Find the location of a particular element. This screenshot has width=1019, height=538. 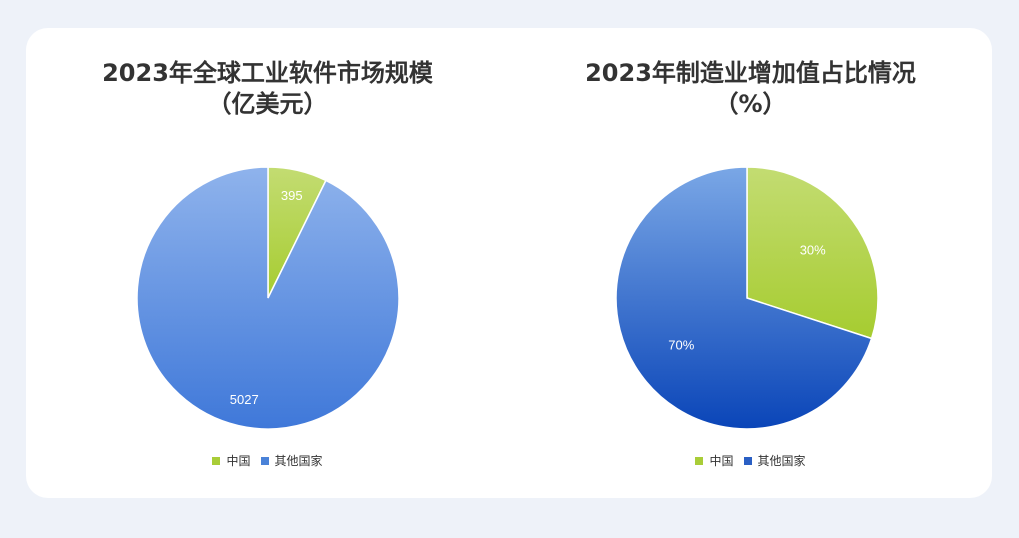

pie-slice-china is located at coordinates (812, 253).